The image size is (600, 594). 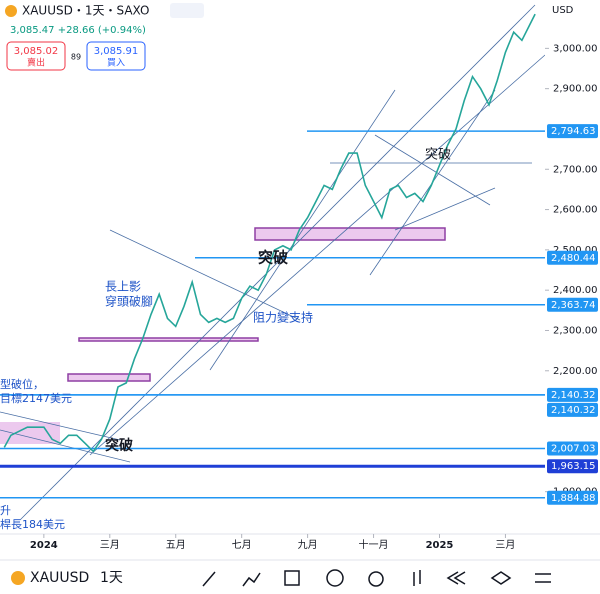 What do you see at coordinates (575, 250) in the screenshot?
I see `y-tick-label: 2,500.00` at bounding box center [575, 250].